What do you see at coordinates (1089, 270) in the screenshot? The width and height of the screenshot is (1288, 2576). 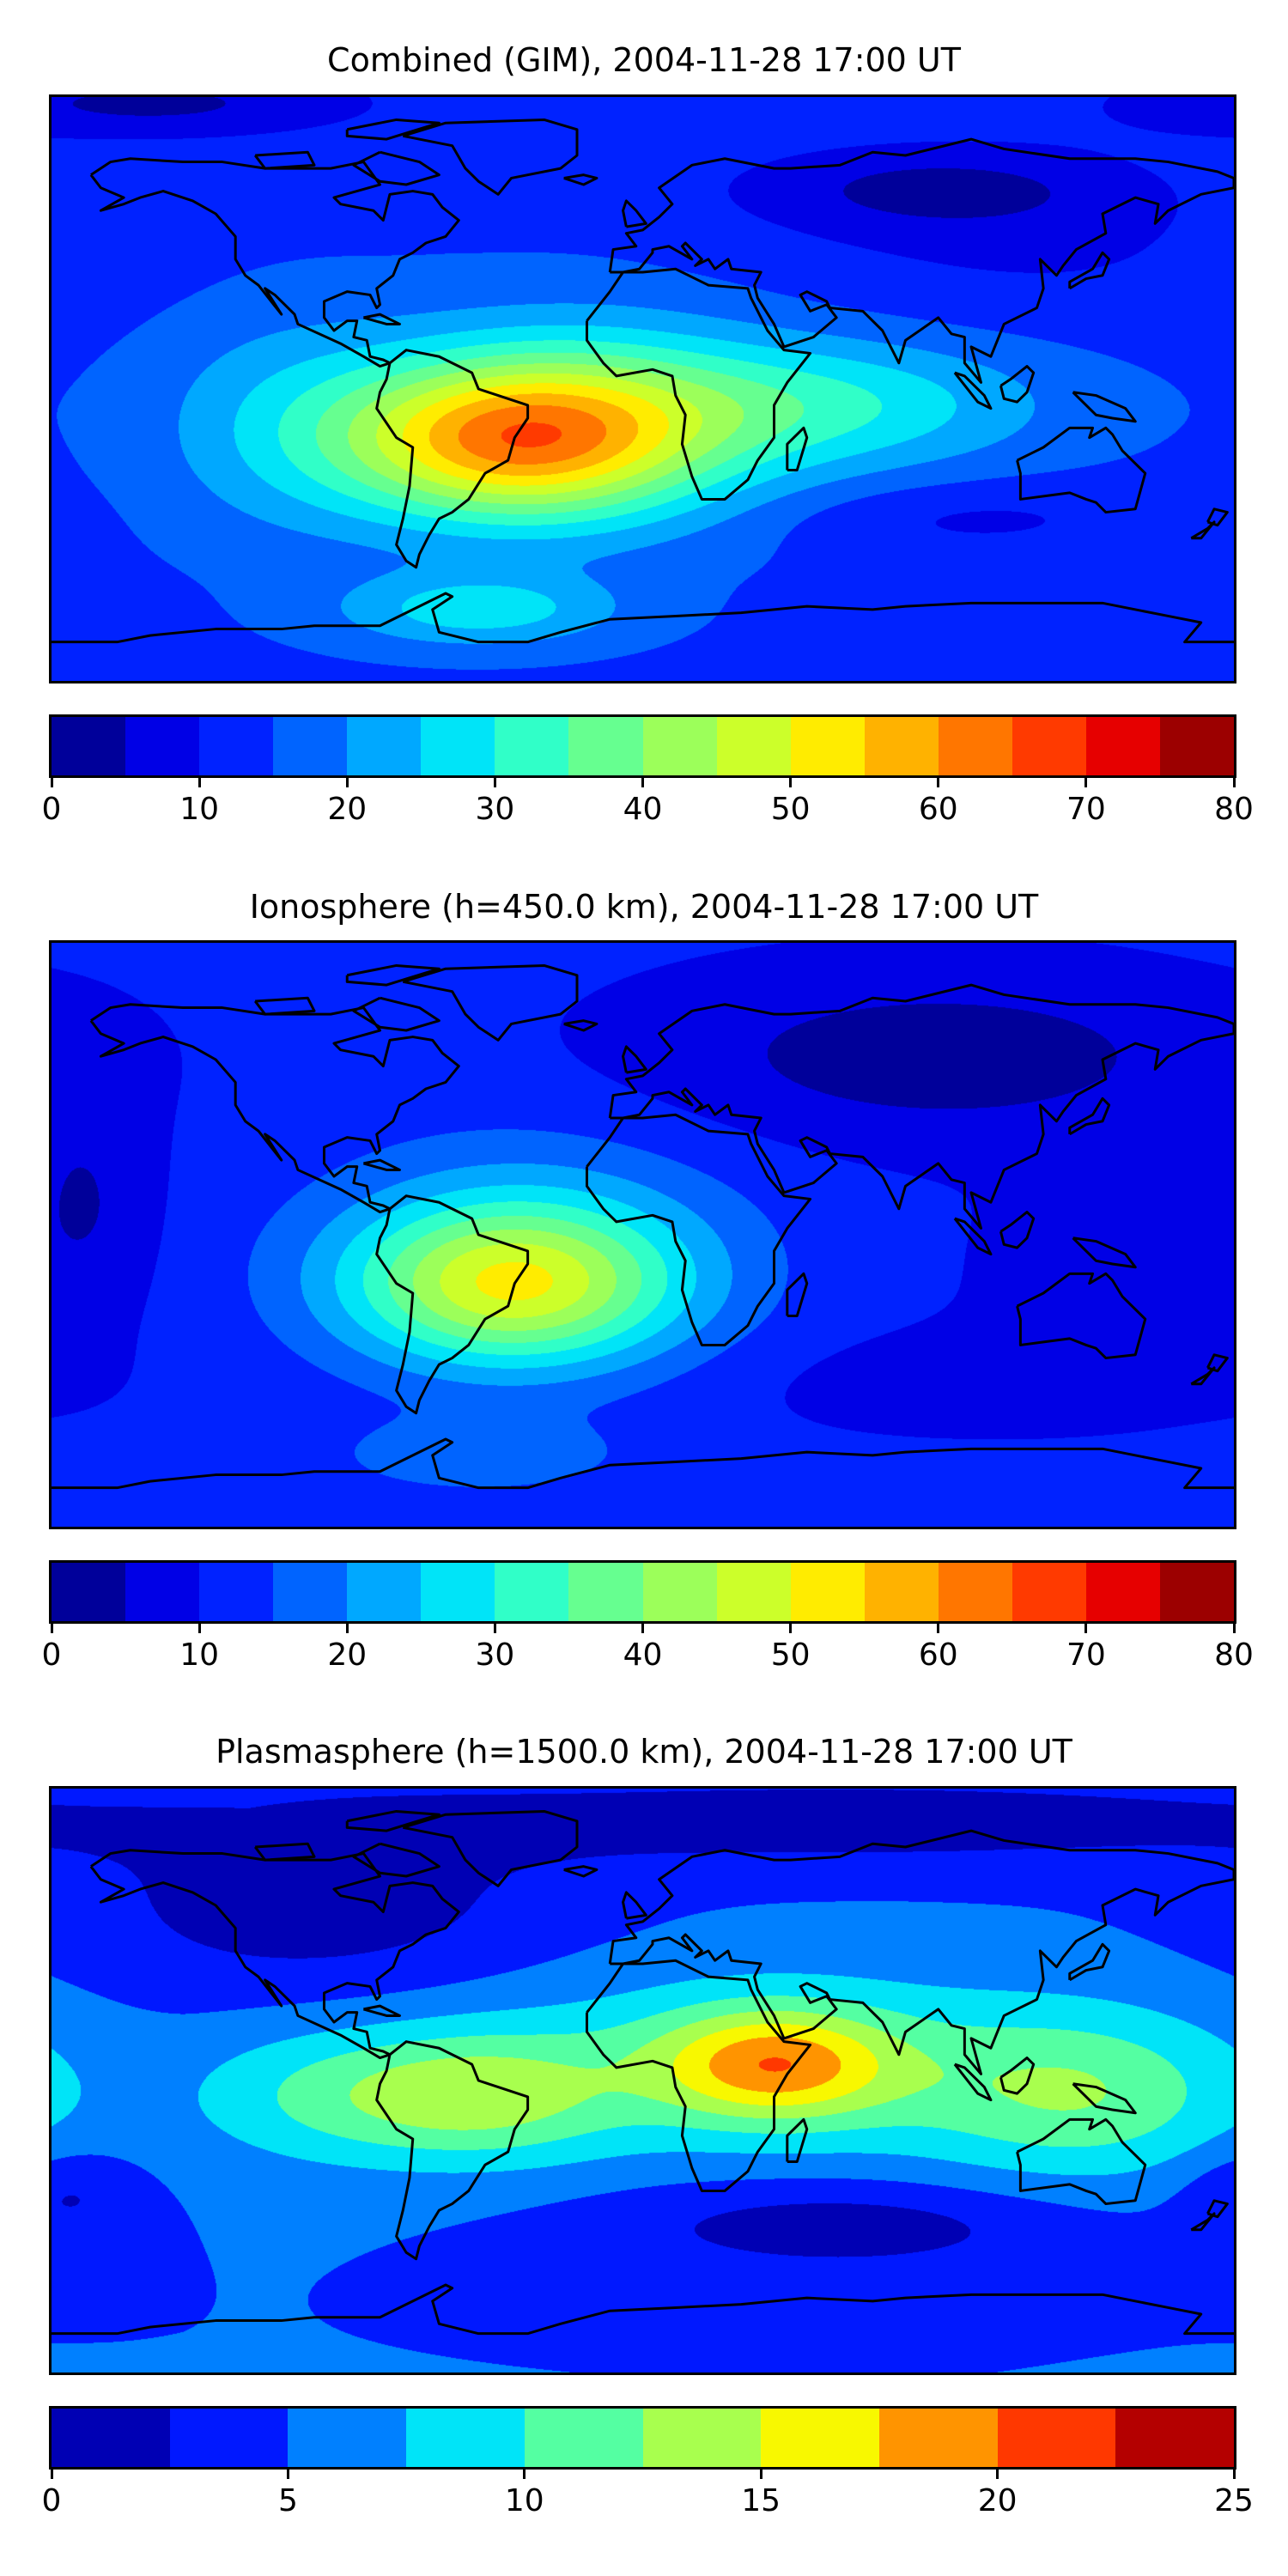 I see `coastline-japan` at bounding box center [1089, 270].